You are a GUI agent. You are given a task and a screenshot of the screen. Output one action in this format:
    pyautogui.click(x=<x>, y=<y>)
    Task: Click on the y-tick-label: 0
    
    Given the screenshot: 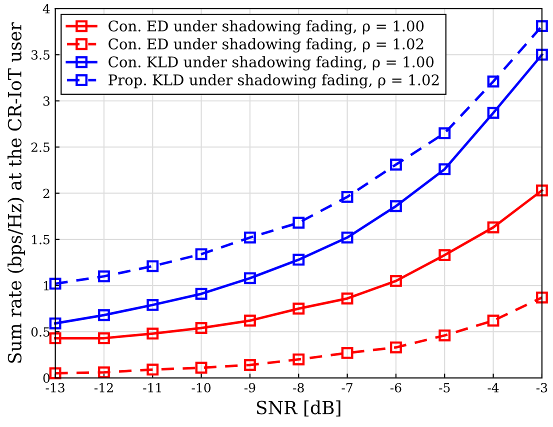 What is the action you would take?
    pyautogui.click(x=46, y=378)
    